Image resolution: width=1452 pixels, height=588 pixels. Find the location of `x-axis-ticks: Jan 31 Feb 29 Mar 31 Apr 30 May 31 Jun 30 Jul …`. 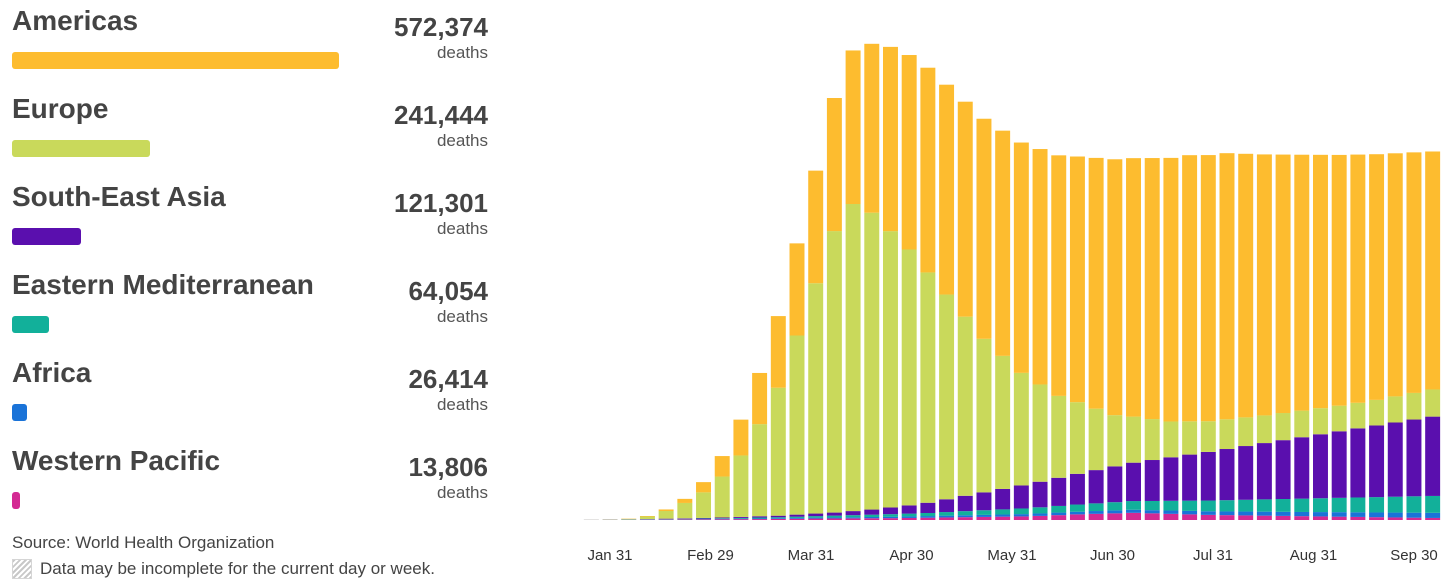

x-axis-ticks: Jan 31 Feb 29 Mar 31 Apr 30 May 31 Jun 30 Jul … is located at coordinates (1012, 555).